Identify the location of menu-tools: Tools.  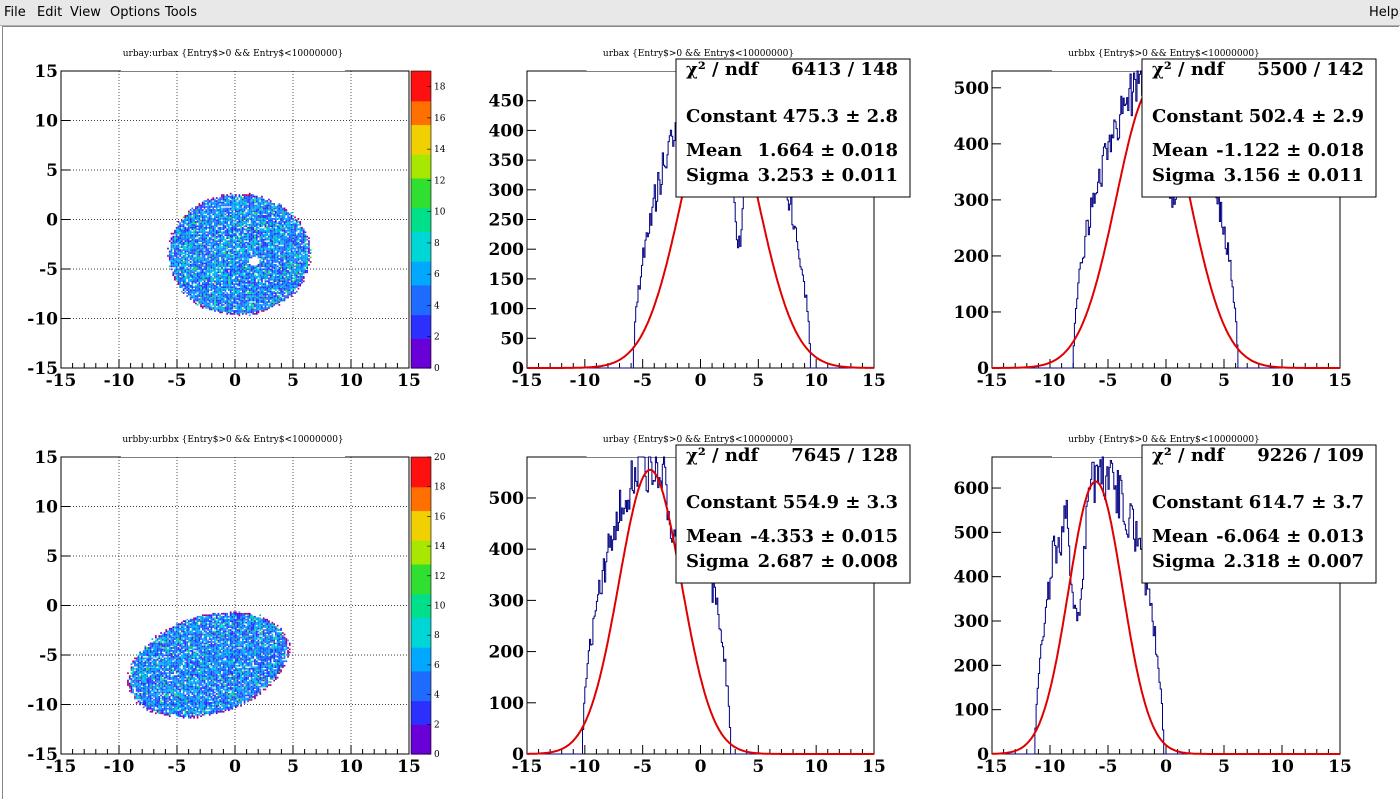
(181, 12).